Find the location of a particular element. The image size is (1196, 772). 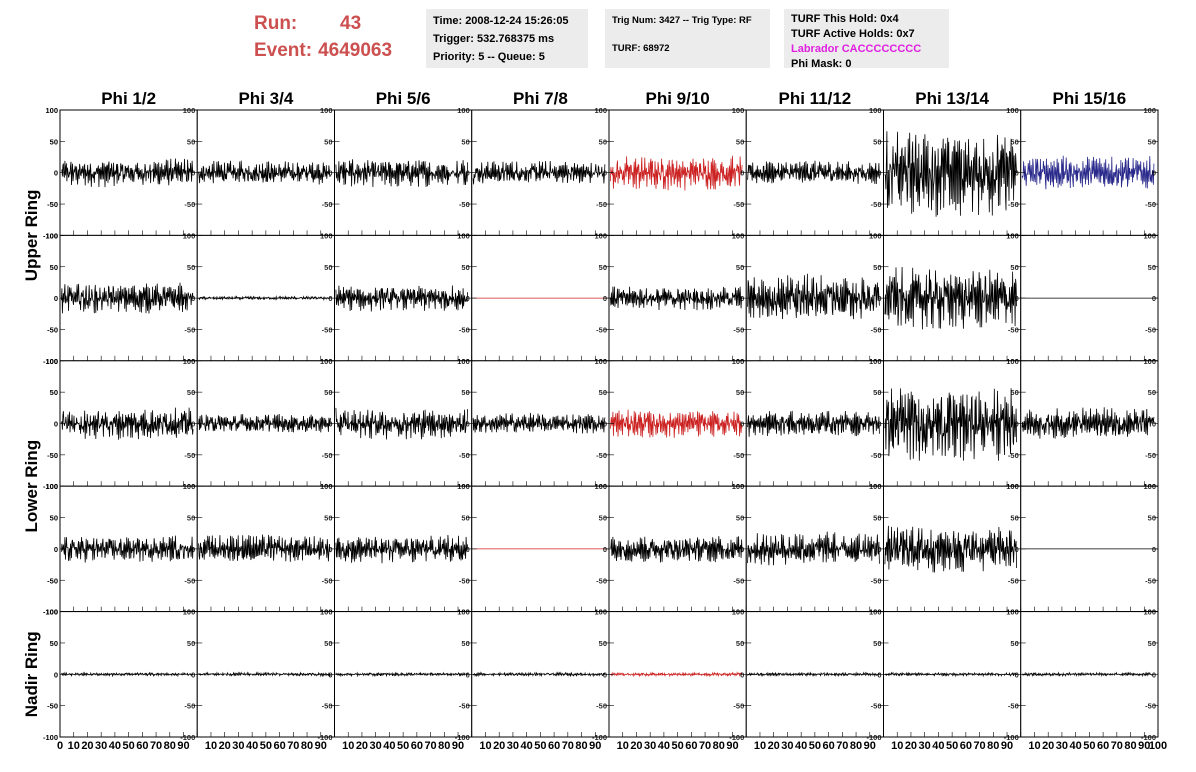

column-title: Phi 13/14 is located at coordinates (952, 98).